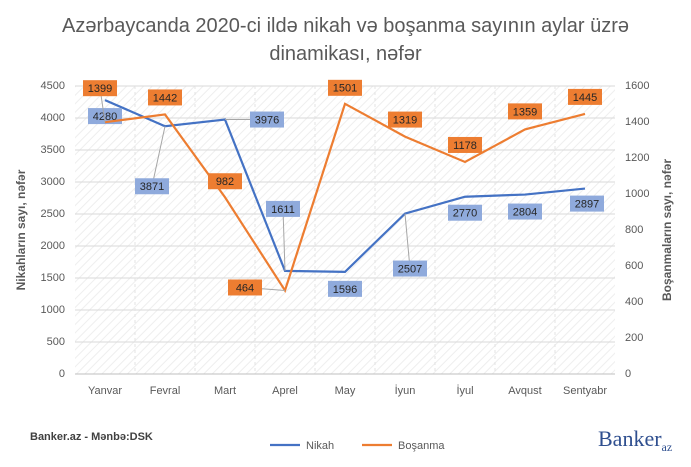 Image resolution: width=691 pixels, height=467 pixels. I want to click on data-label: 3871, so click(152, 187).